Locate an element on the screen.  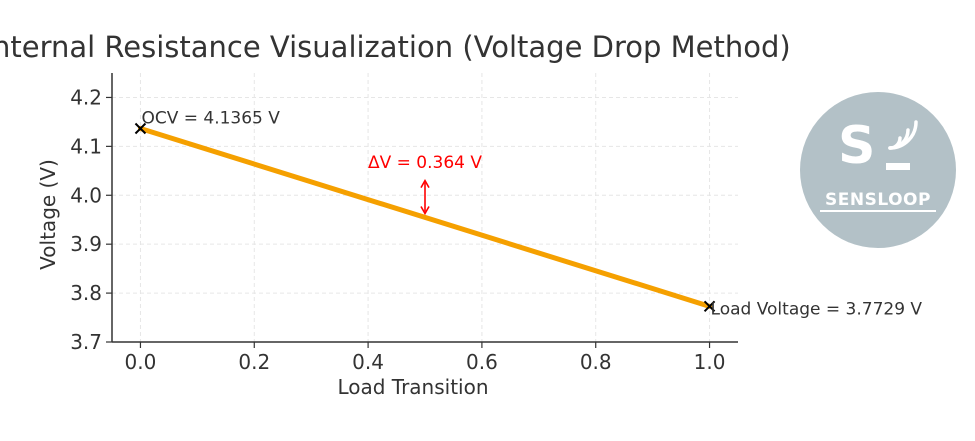
sensloop-logo: S SENSLOOP is located at coordinates (878, 170).